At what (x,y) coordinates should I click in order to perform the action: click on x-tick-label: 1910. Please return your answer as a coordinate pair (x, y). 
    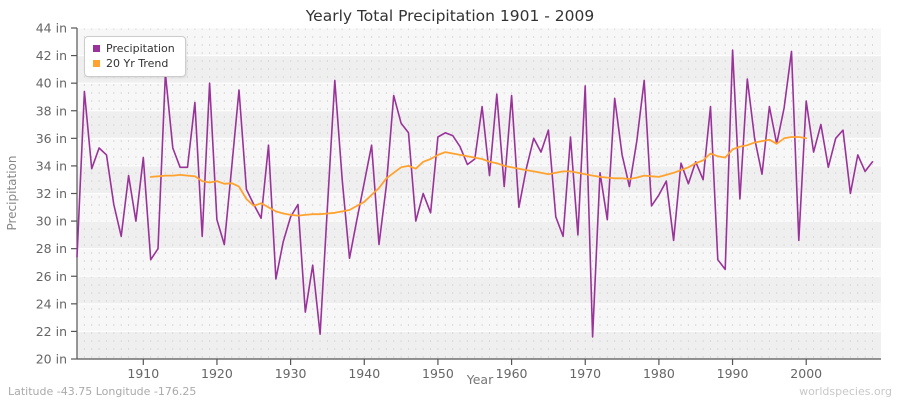
    Looking at the image, I should click on (143, 373).